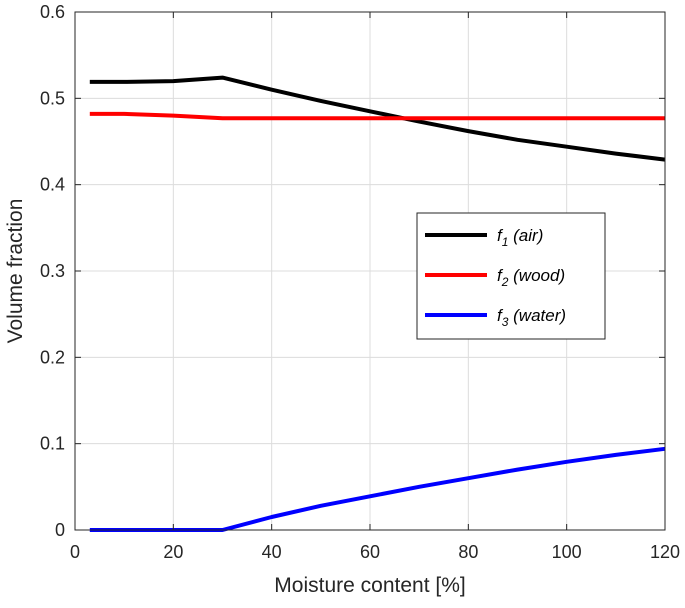 This screenshot has height=608, width=685. Describe the element at coordinates (505, 282) in the screenshot. I see `legend-entry-sub: 2` at that location.